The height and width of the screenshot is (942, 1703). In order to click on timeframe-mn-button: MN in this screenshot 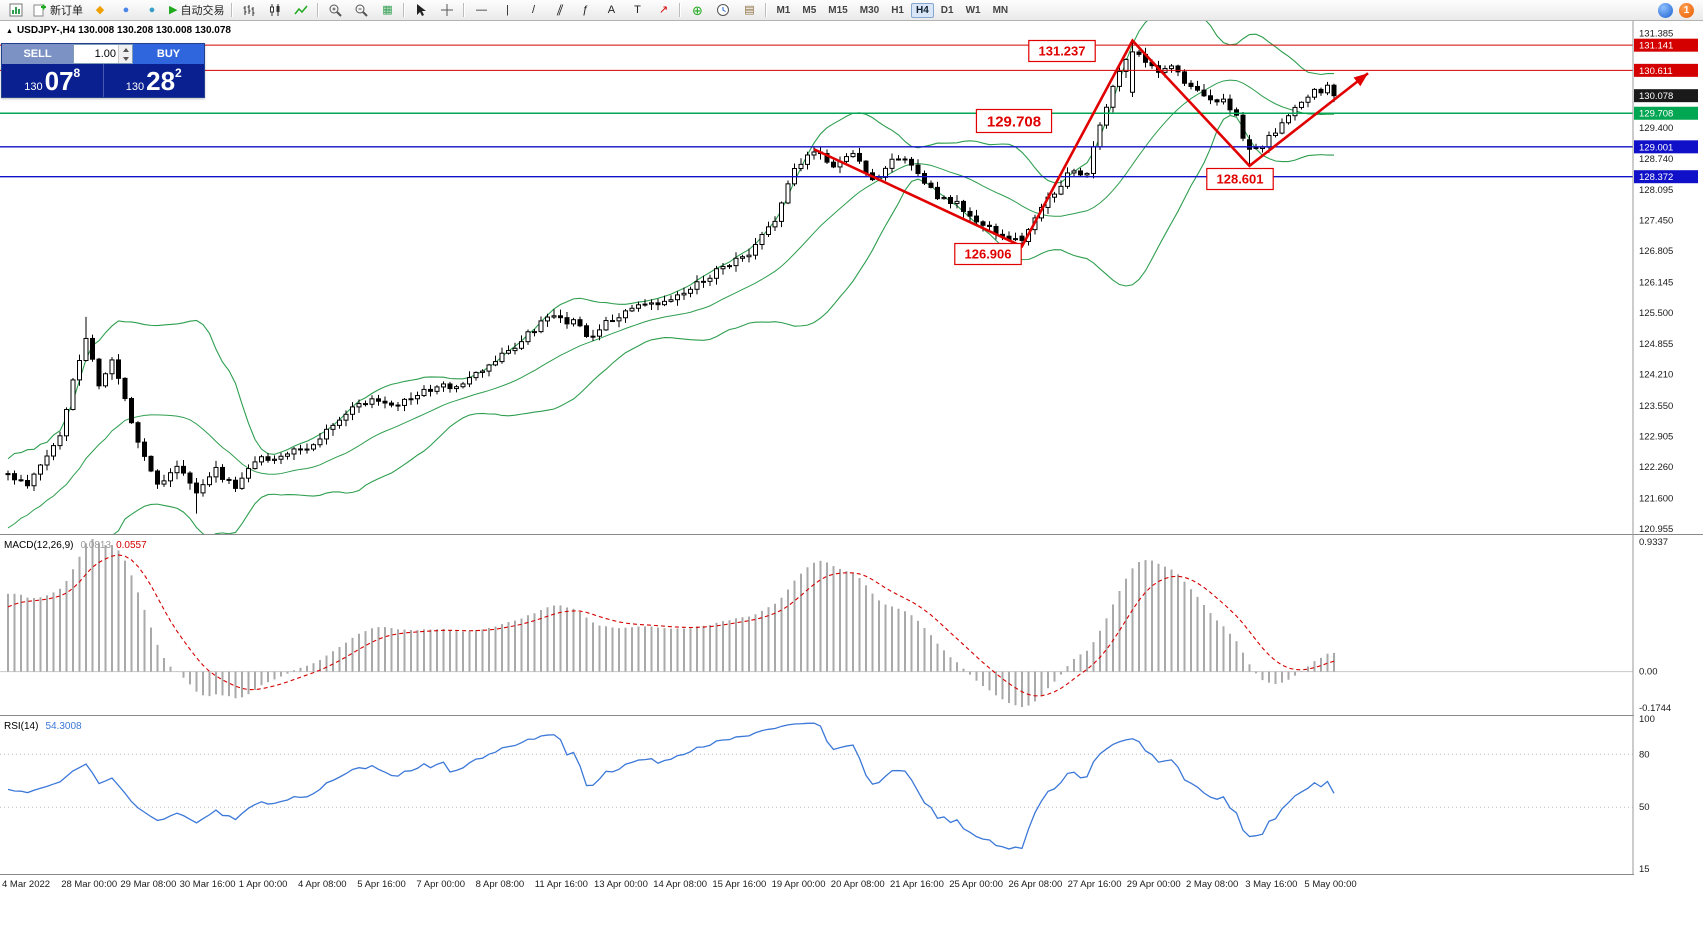, I will do `click(1000, 10)`.